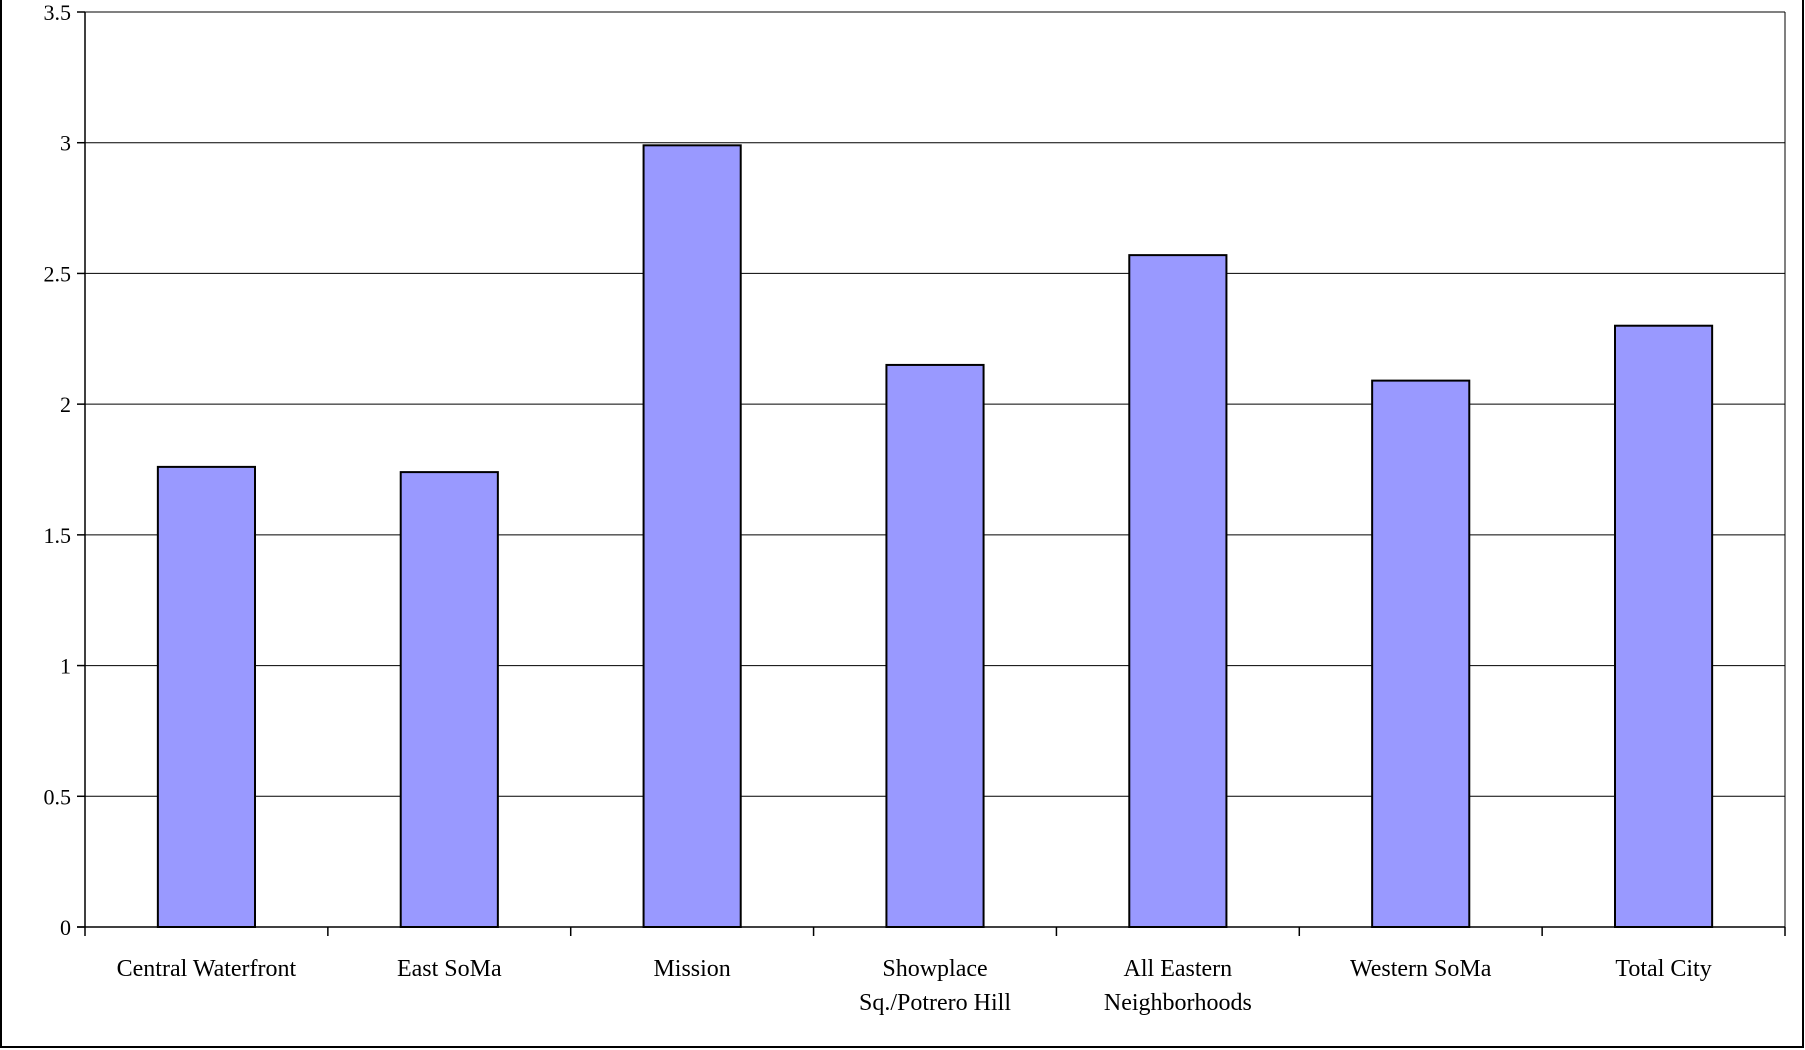 Image resolution: width=1805 pixels, height=1050 pixels. What do you see at coordinates (1421, 969) in the screenshot?
I see `x-category-label: Western SoMa` at bounding box center [1421, 969].